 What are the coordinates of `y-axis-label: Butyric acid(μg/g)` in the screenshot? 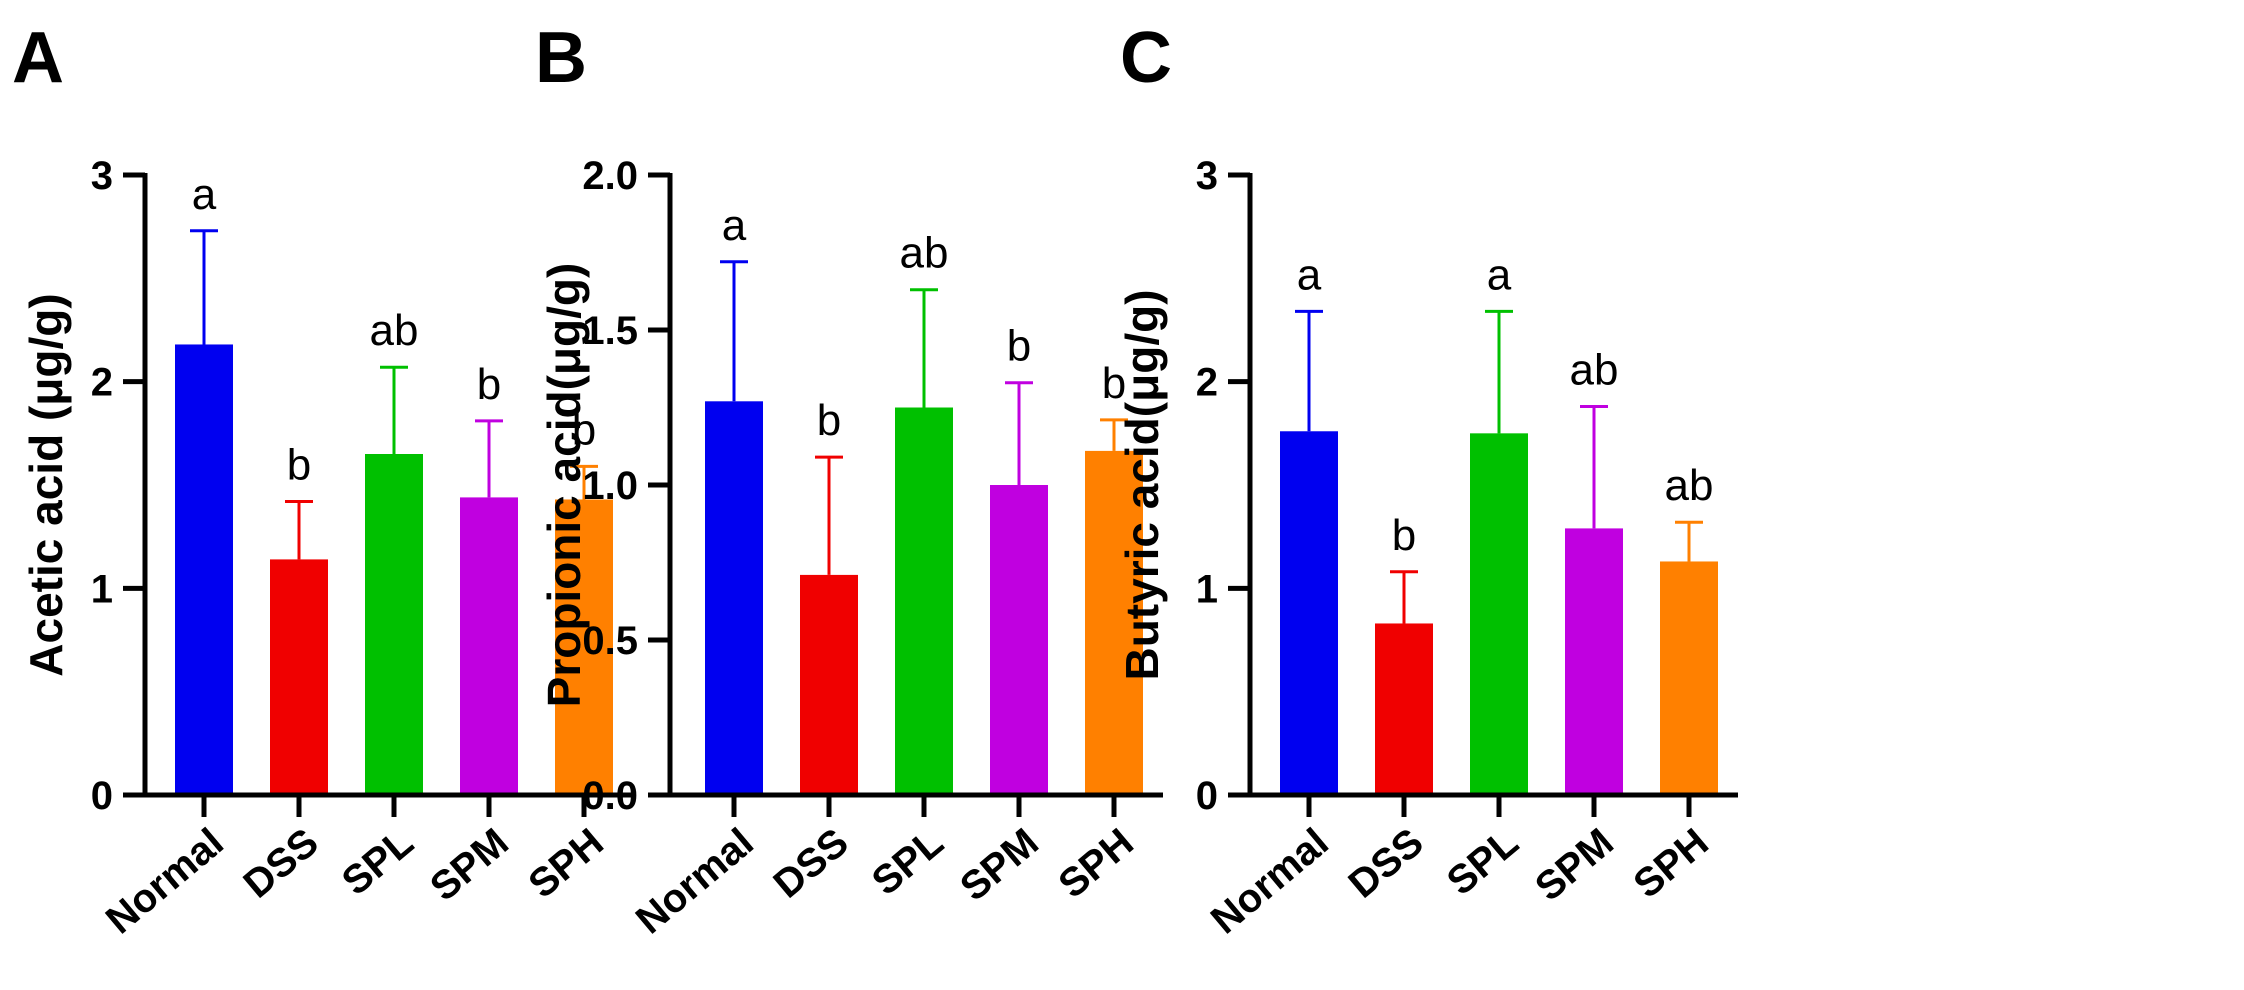 It's located at (1142, 484).